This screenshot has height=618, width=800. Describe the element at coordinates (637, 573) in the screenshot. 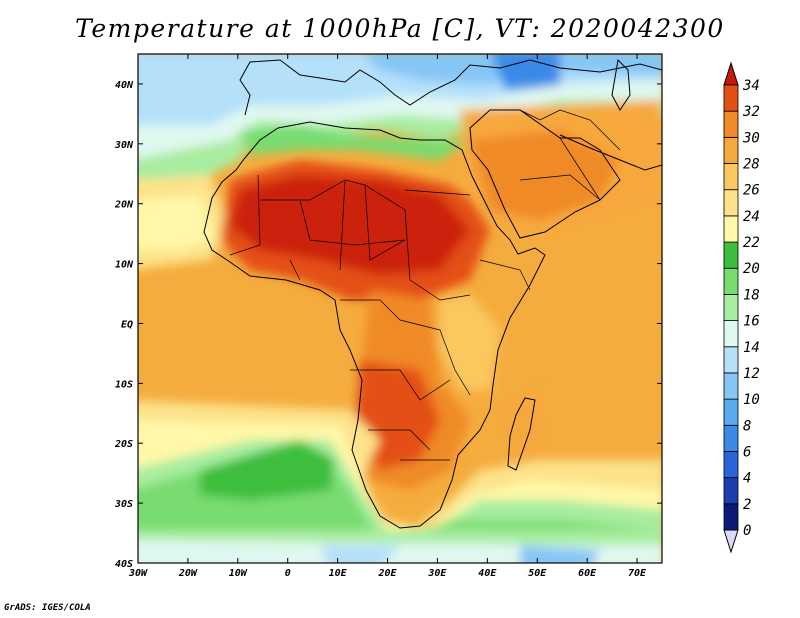

I see `x-tick-label: 70E` at that location.